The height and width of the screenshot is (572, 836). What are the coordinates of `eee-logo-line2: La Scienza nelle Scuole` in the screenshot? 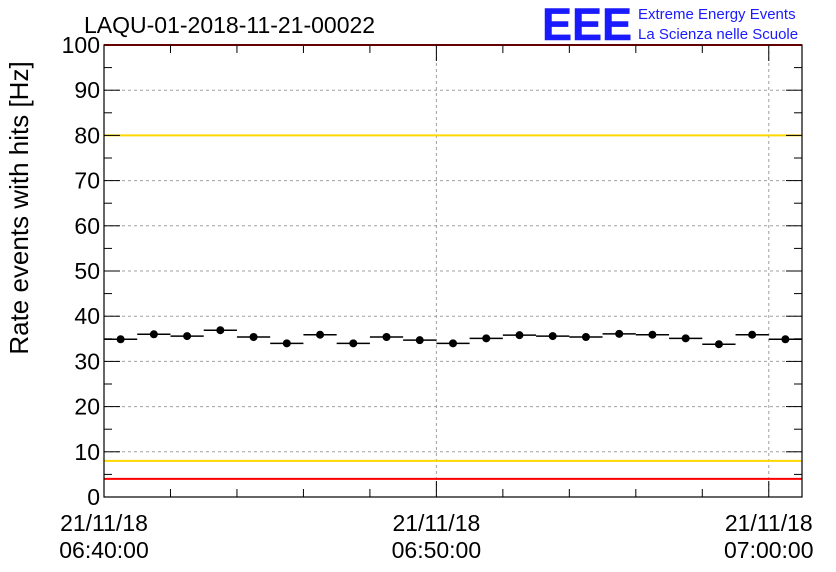 It's located at (718, 34).